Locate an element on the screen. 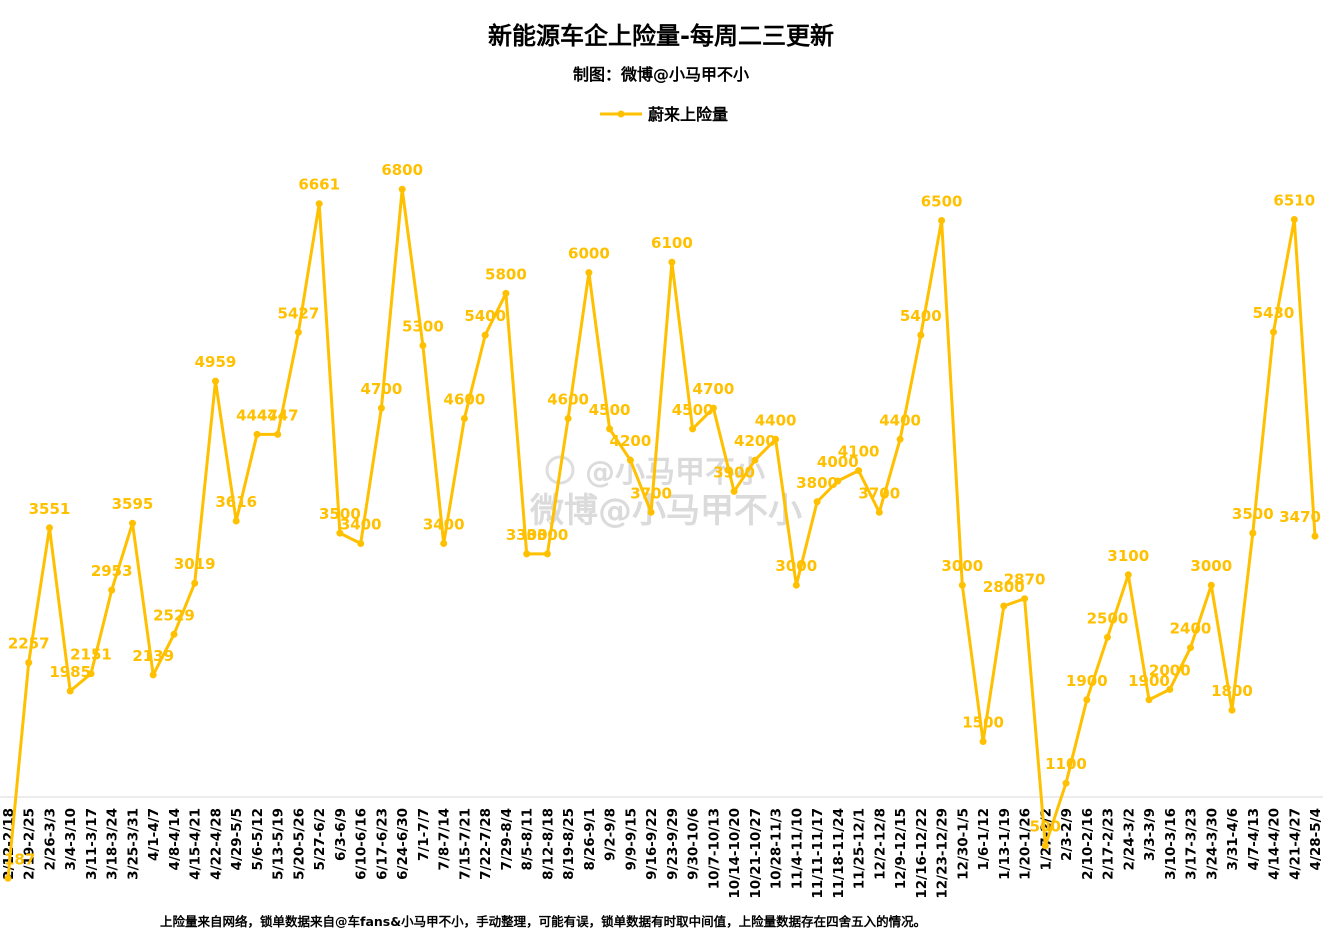  watermark-line2: 微博@小马甲不小 is located at coordinates (665, 511).